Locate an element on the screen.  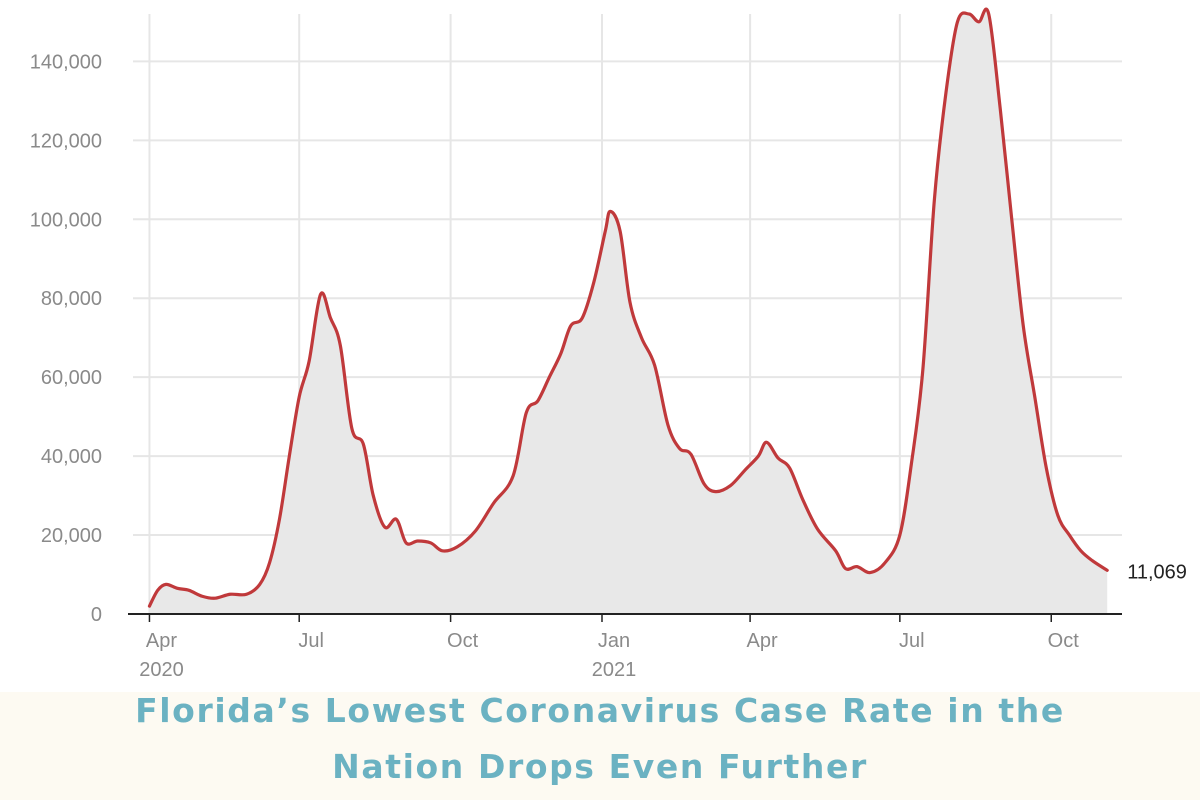
y-tick-label: 100,000 is located at coordinates (66, 220).